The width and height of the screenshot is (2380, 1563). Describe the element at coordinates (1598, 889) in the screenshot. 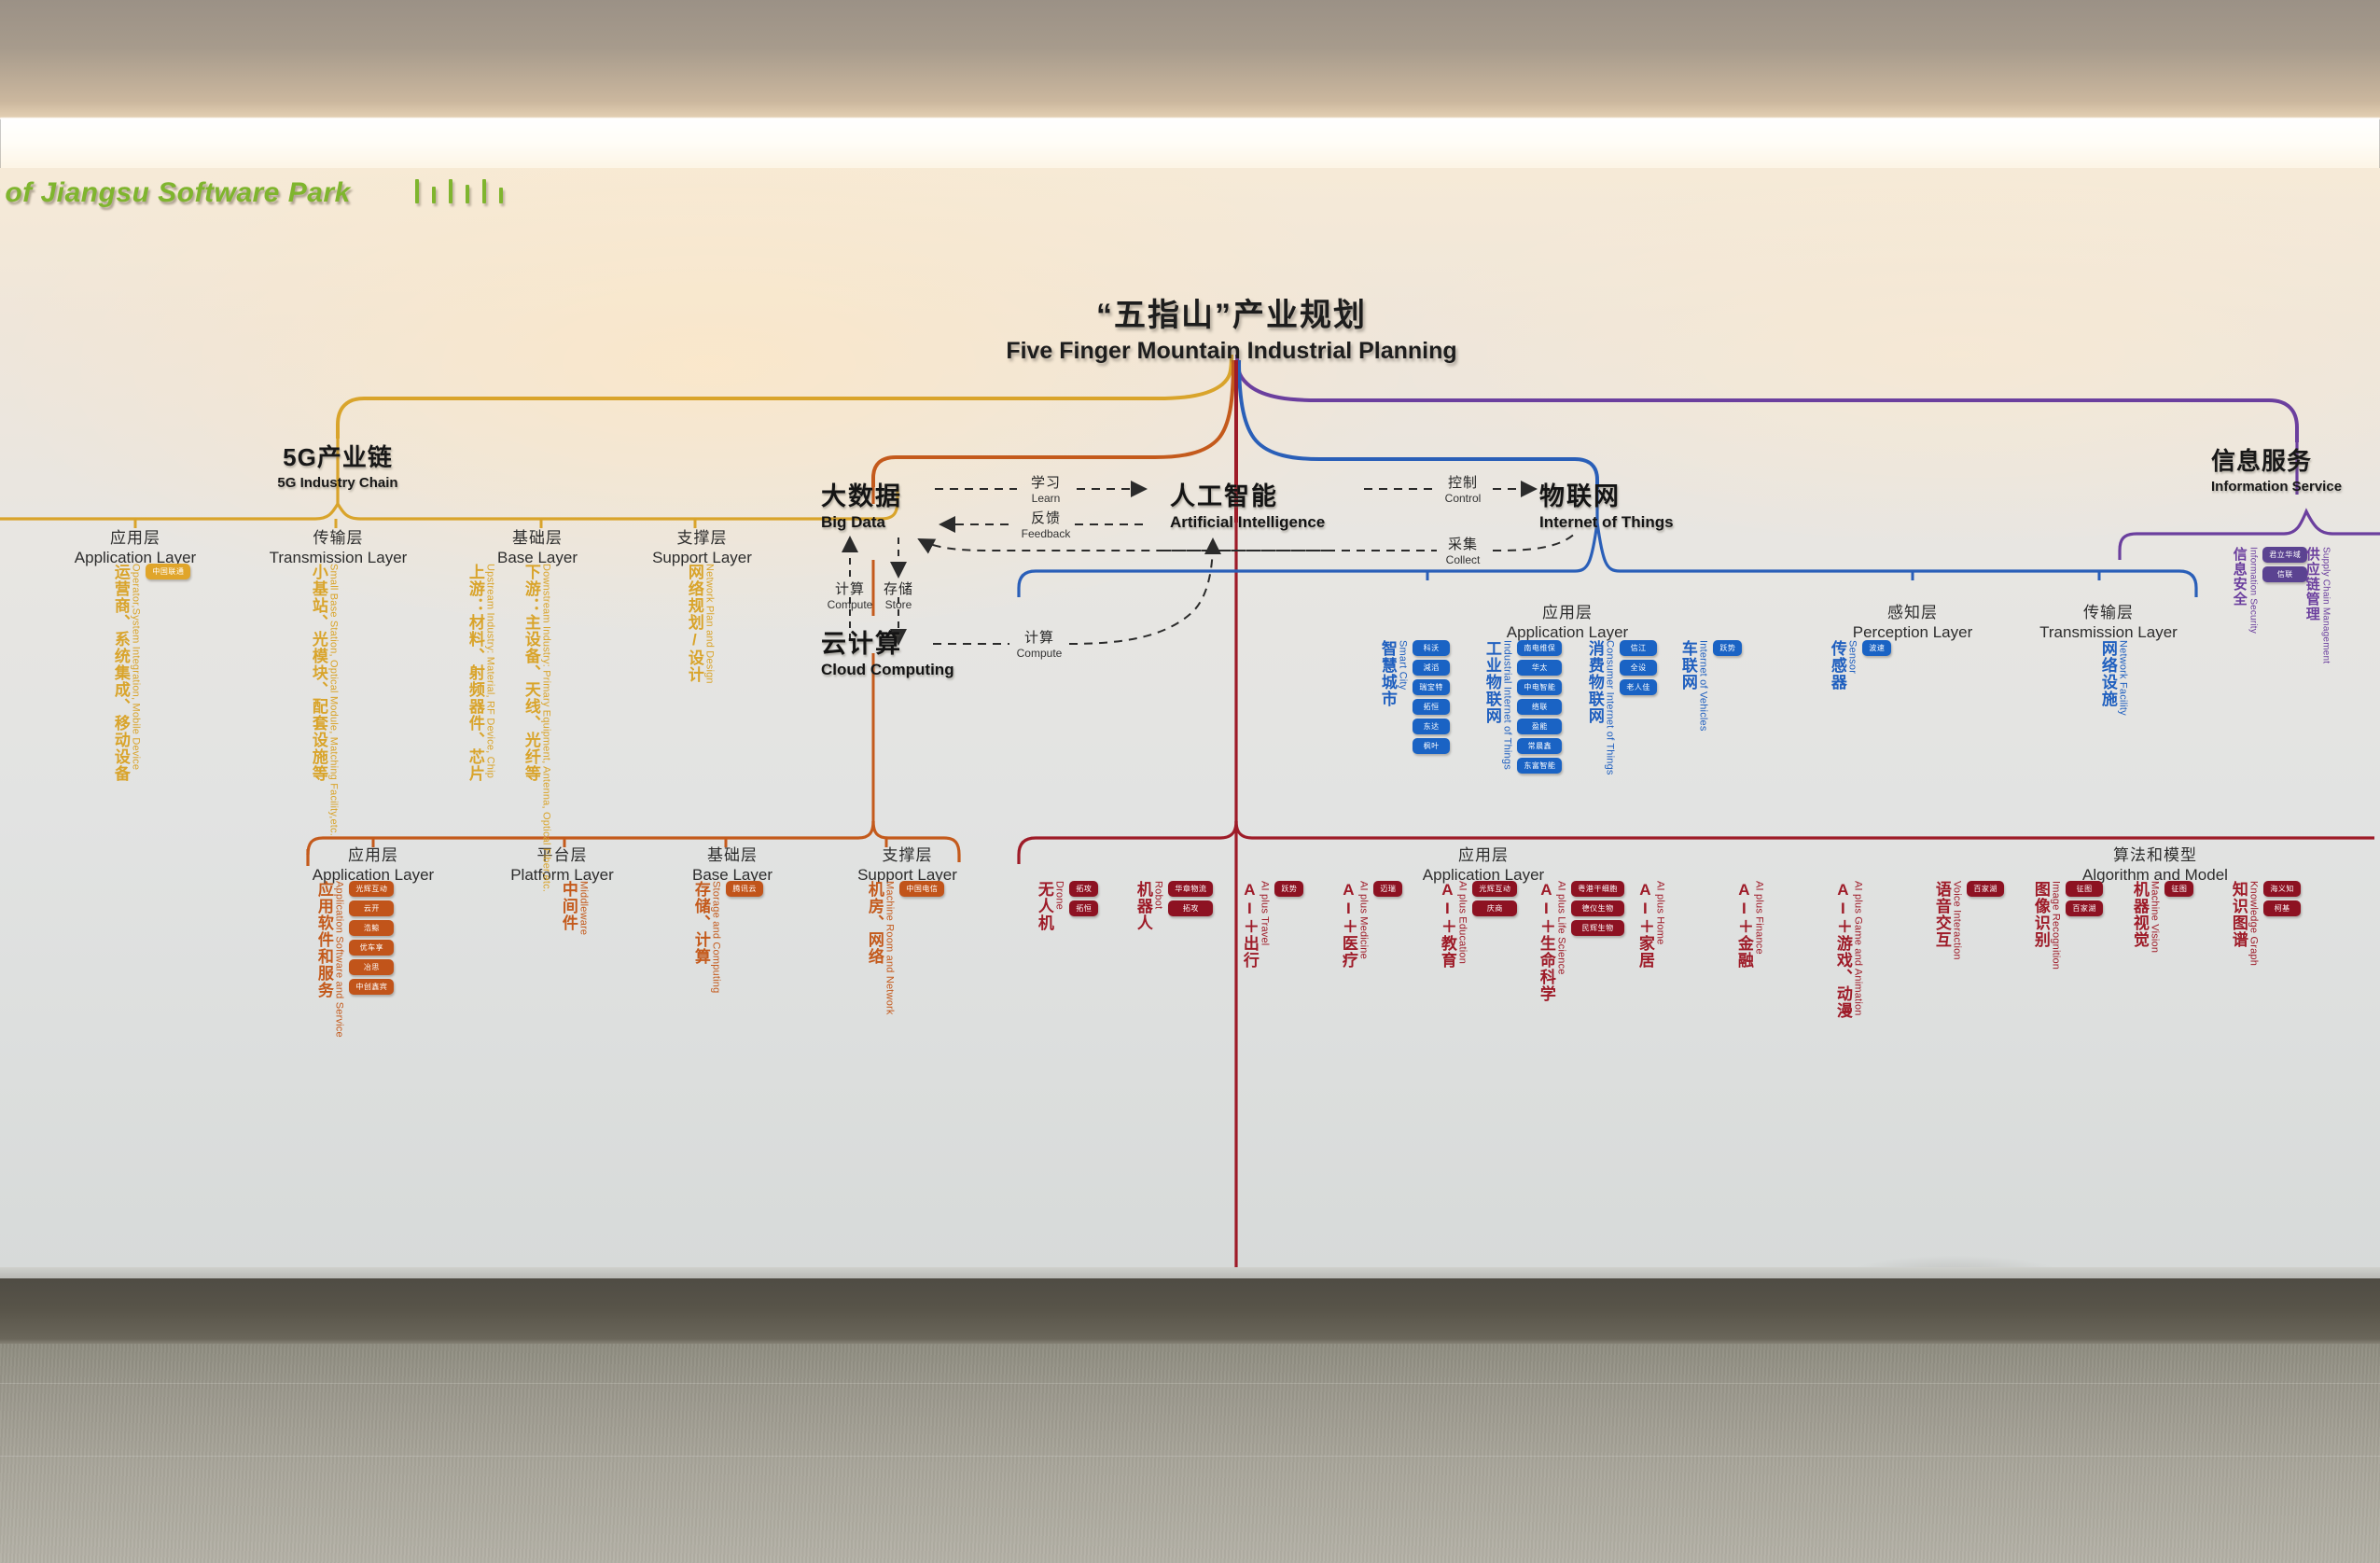

I see `company-tag: 粤港干细胞` at that location.